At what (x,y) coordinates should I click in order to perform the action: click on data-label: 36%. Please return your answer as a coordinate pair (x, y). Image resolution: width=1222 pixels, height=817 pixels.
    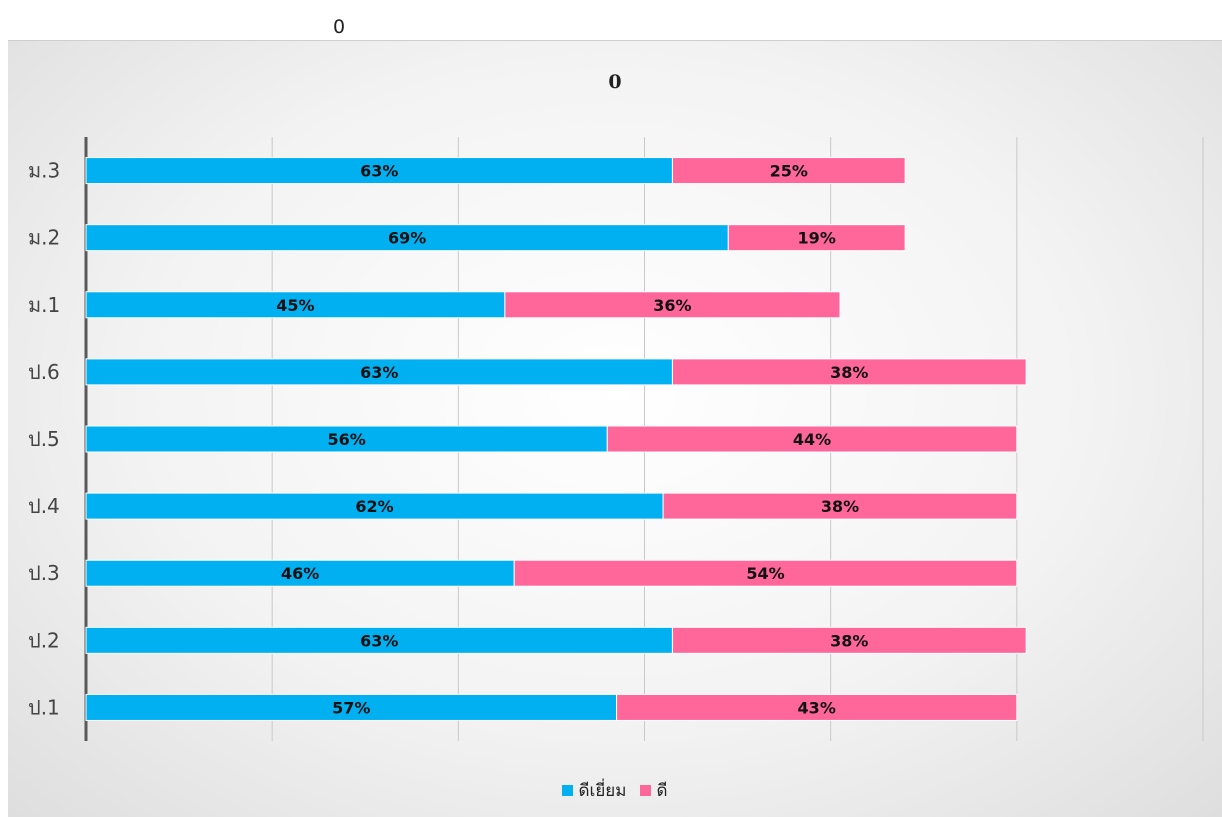
    Looking at the image, I should click on (672, 305).